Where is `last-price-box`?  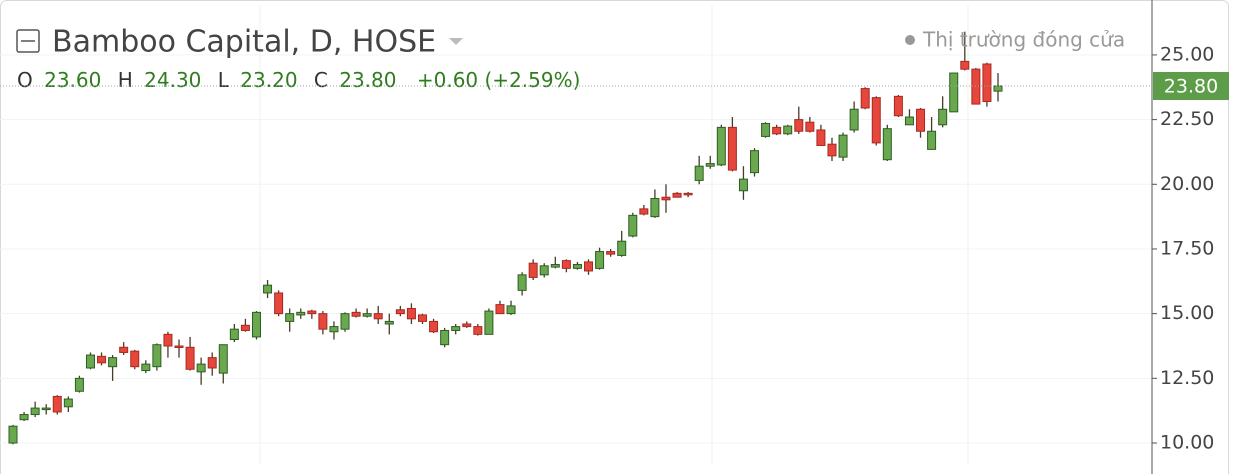 last-price-box is located at coordinates (1191, 85).